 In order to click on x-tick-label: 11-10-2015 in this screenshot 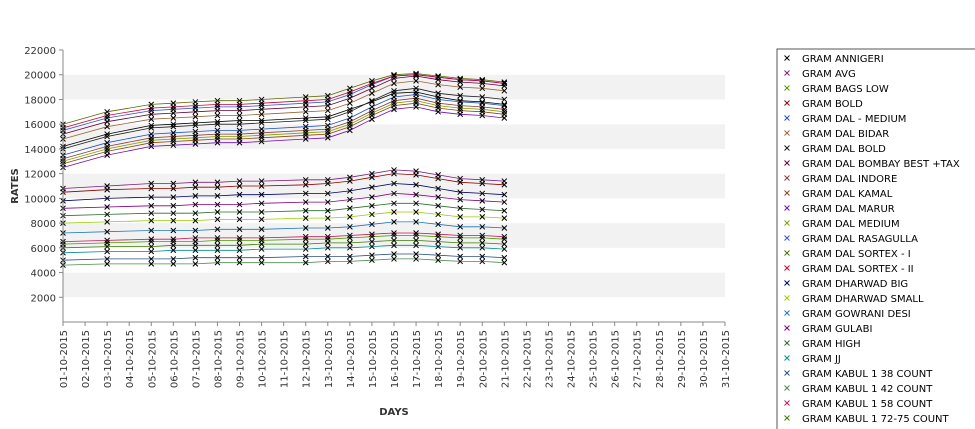, I will do `click(285, 359)`.